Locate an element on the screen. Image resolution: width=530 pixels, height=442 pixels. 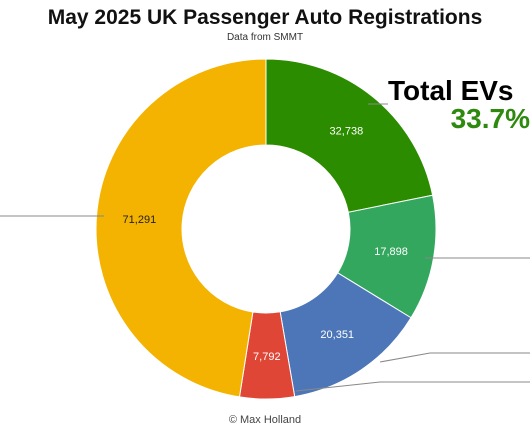
chart-subtitle: Data from SMMT is located at coordinates (265, 37).